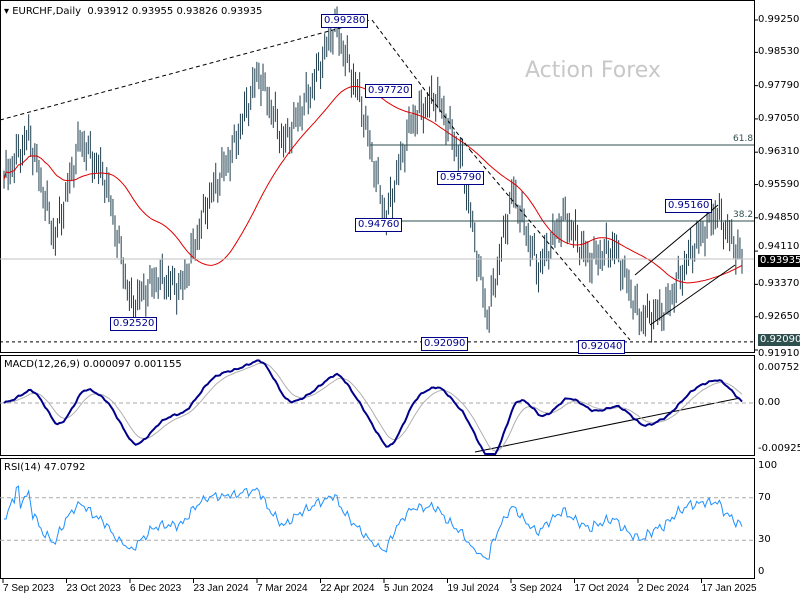 This screenshot has height=600, width=800. Describe the element at coordinates (389, 91) in the screenshot. I see `price-annotation: 0.97720` at that location.